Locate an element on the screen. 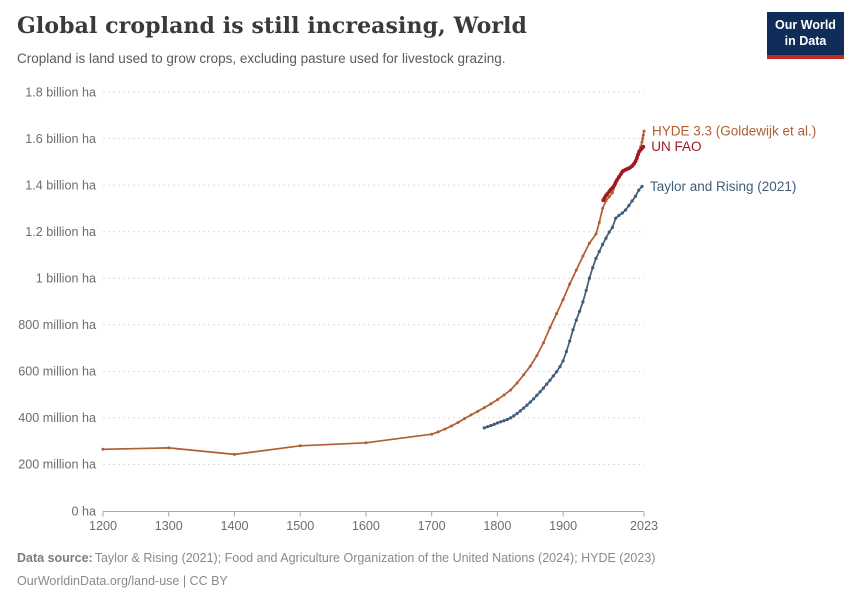 The height and width of the screenshot is (600, 850). series-label-taylor-and-rising-2021: Taylor and Rising (2021) is located at coordinates (723, 186).